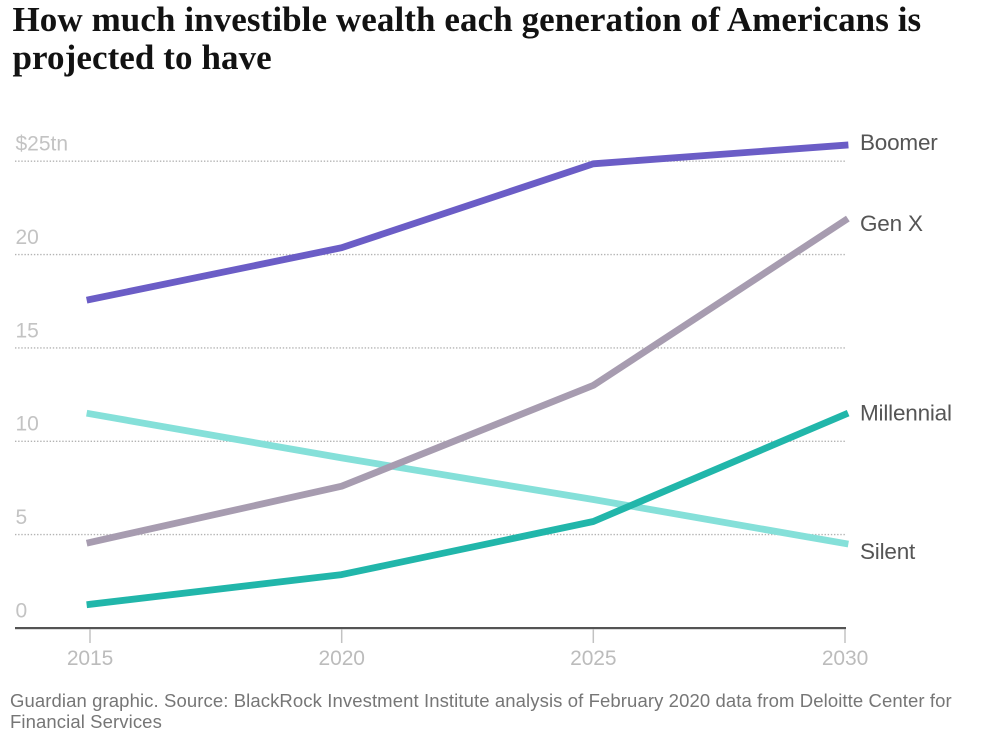 The image size is (989, 745). I want to click on svg-text: 2015, so click(90, 658).